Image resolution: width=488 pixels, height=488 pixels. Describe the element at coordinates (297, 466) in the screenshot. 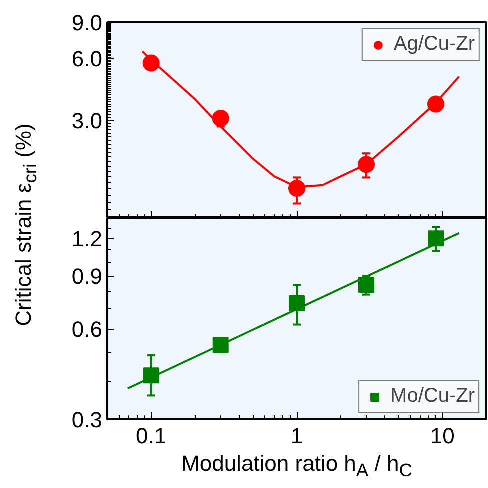

I see `x-axis-title: Modulation ratio h$_{A}$ / h$_{C}$` at that location.